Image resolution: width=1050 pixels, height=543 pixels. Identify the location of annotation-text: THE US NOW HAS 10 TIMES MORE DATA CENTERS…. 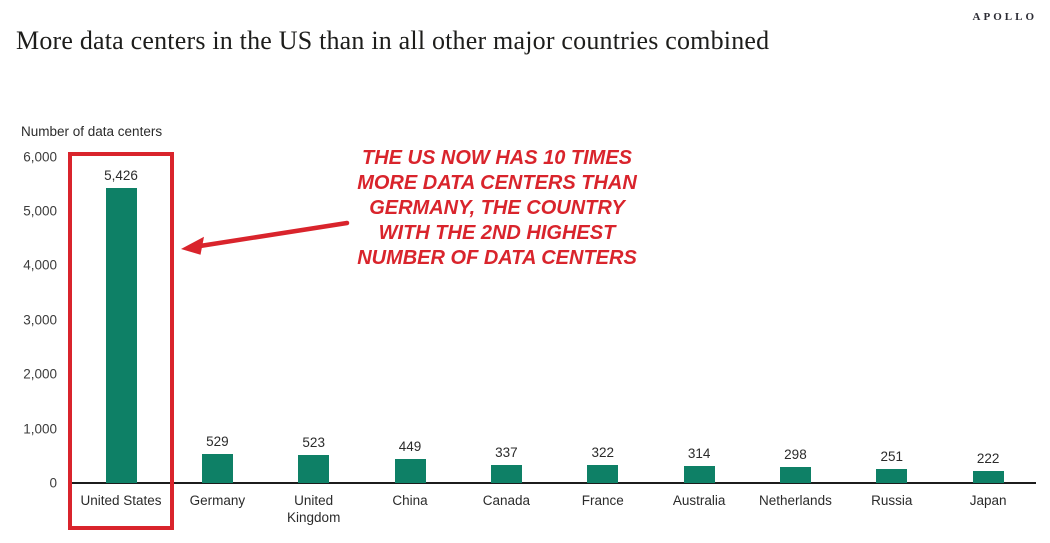
(497, 208).